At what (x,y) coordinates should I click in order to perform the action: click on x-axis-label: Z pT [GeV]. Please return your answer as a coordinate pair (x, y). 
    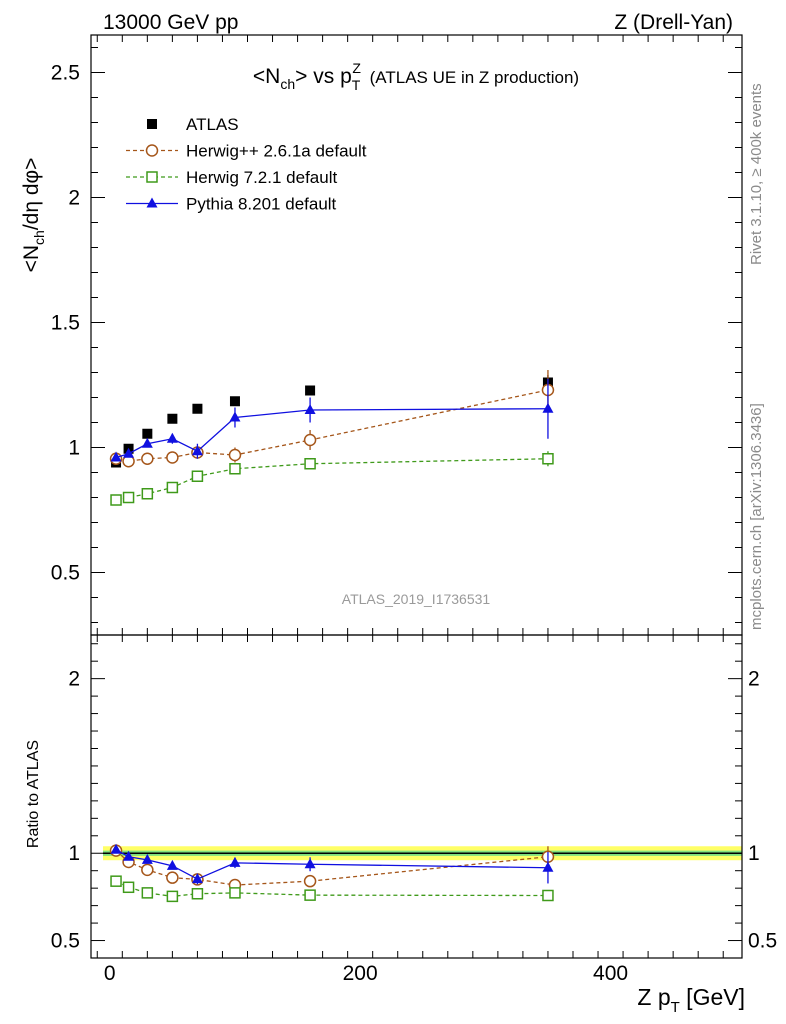
    Looking at the image, I should click on (691, 1000).